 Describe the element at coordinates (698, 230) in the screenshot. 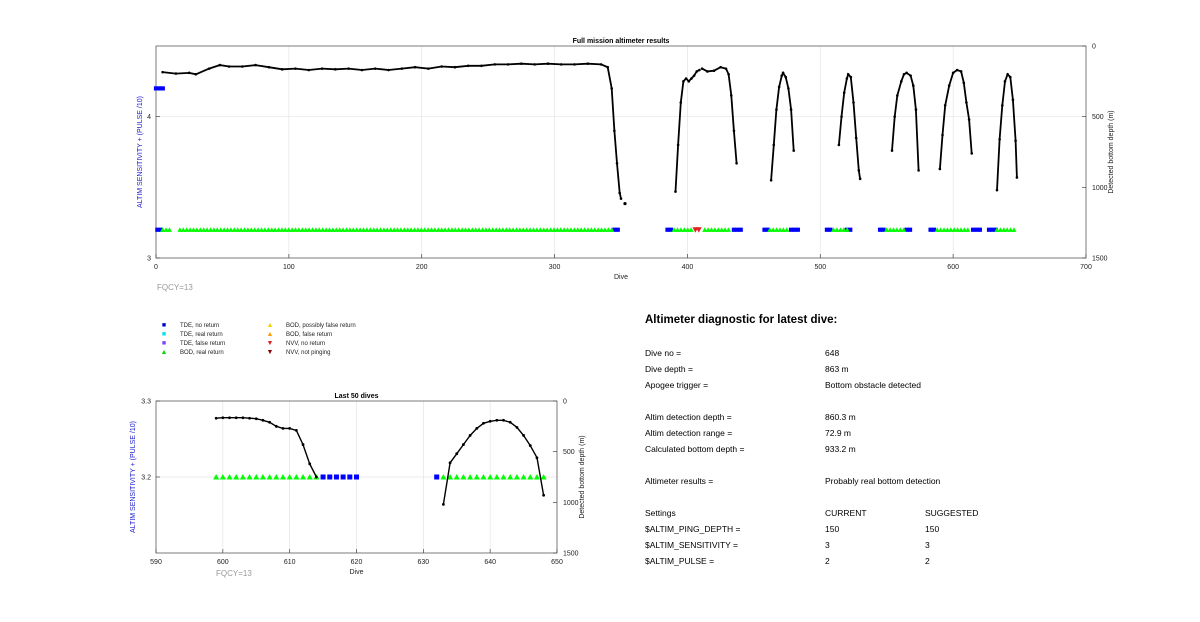

I see `nvv-marker` at that location.